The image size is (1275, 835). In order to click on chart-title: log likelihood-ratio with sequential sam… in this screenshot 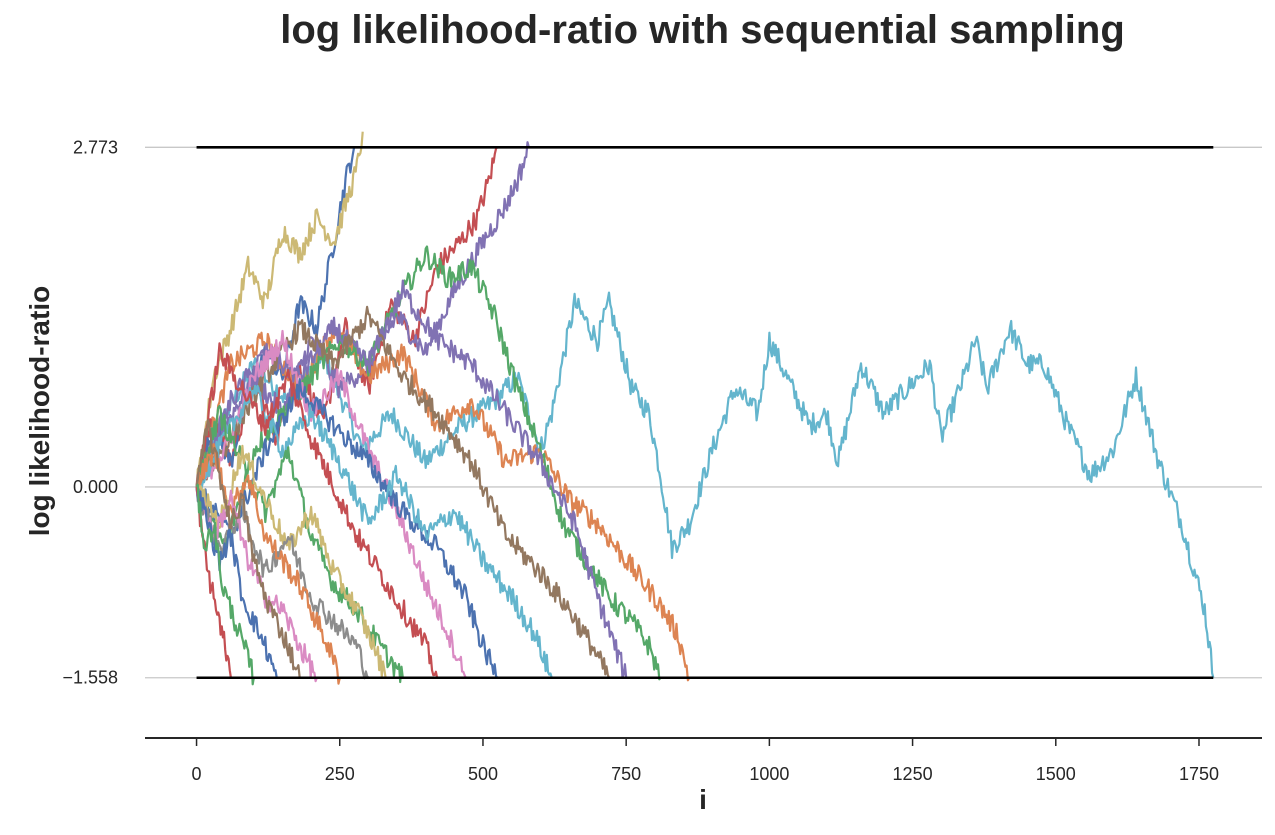, I will do `click(702, 30)`.